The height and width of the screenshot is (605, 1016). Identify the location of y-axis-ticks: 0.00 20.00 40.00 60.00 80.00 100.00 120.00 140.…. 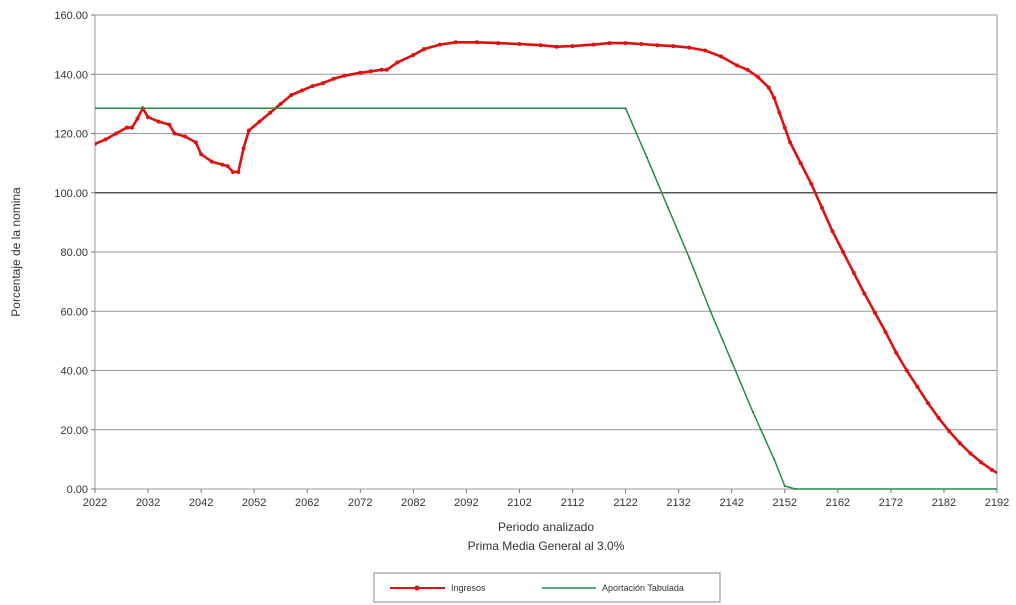
(74, 253).